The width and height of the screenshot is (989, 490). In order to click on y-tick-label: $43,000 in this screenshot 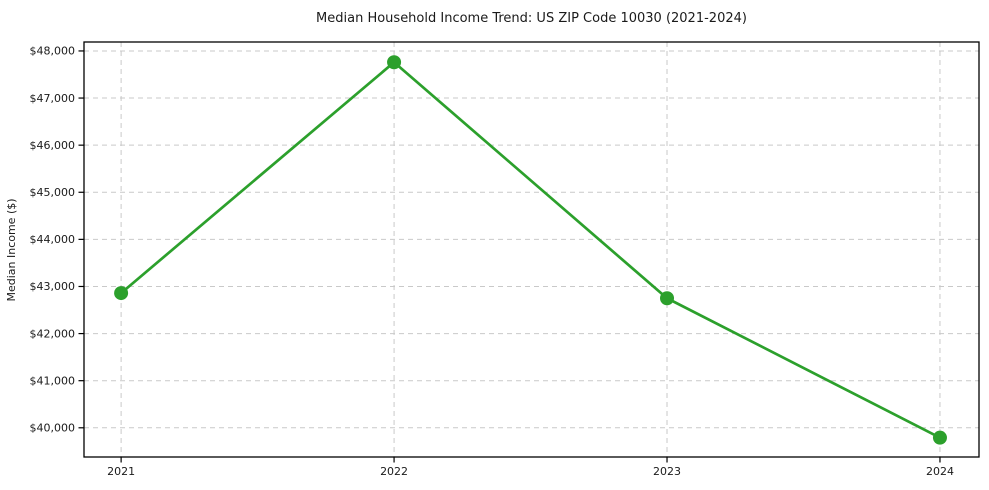, I will do `click(53, 286)`.